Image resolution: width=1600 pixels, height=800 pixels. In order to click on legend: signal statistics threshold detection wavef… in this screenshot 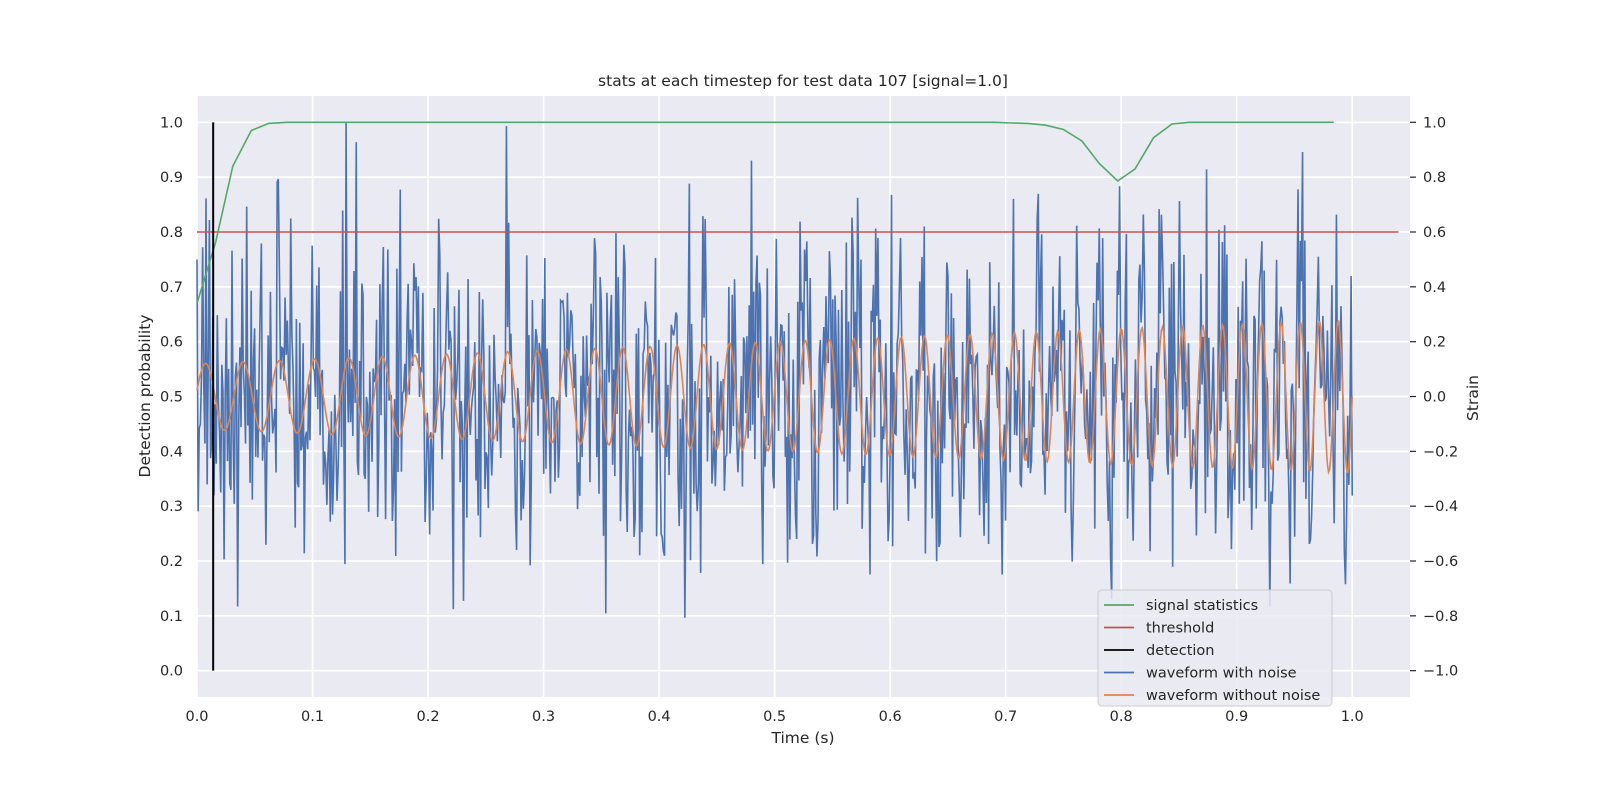, I will do `click(1215, 648)`.